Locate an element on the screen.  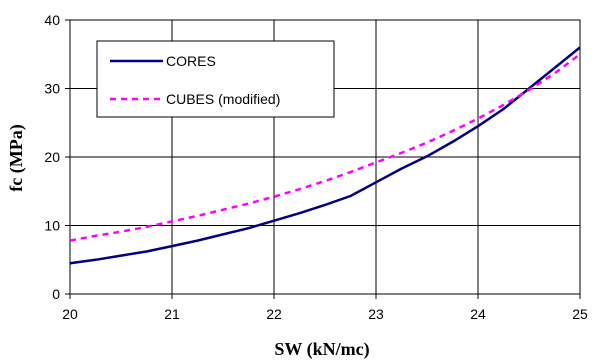
legend: CORES CUBES (modified) is located at coordinates (215, 79).